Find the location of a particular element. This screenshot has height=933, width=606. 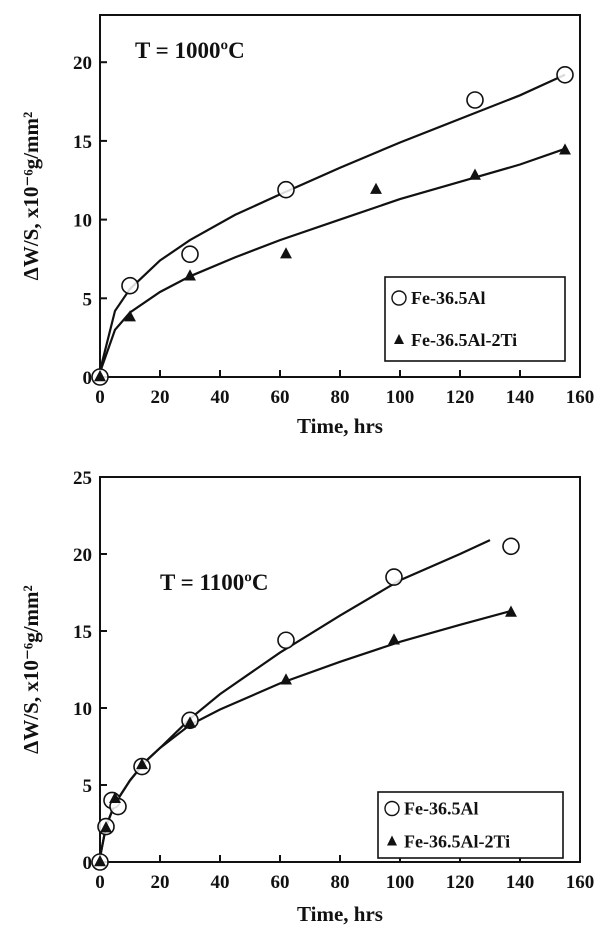

temperature-annotation: T = 1100ºC is located at coordinates (214, 582).